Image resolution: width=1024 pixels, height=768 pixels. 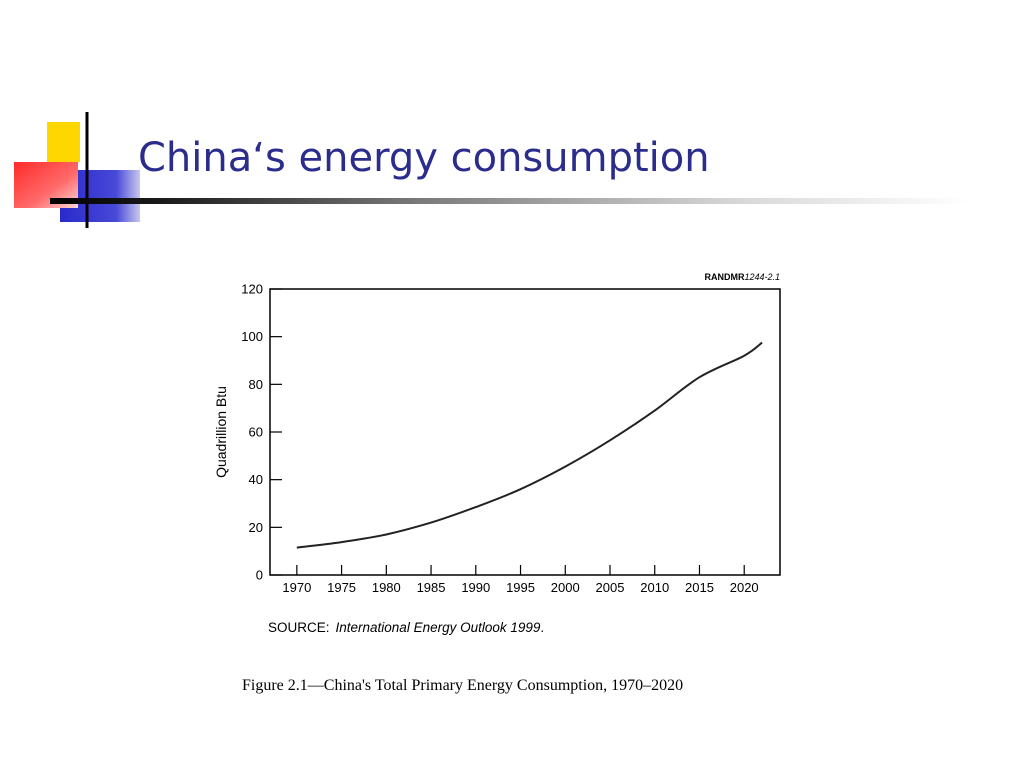 I want to click on source-label: SOURCE:, so click(x=299, y=627).